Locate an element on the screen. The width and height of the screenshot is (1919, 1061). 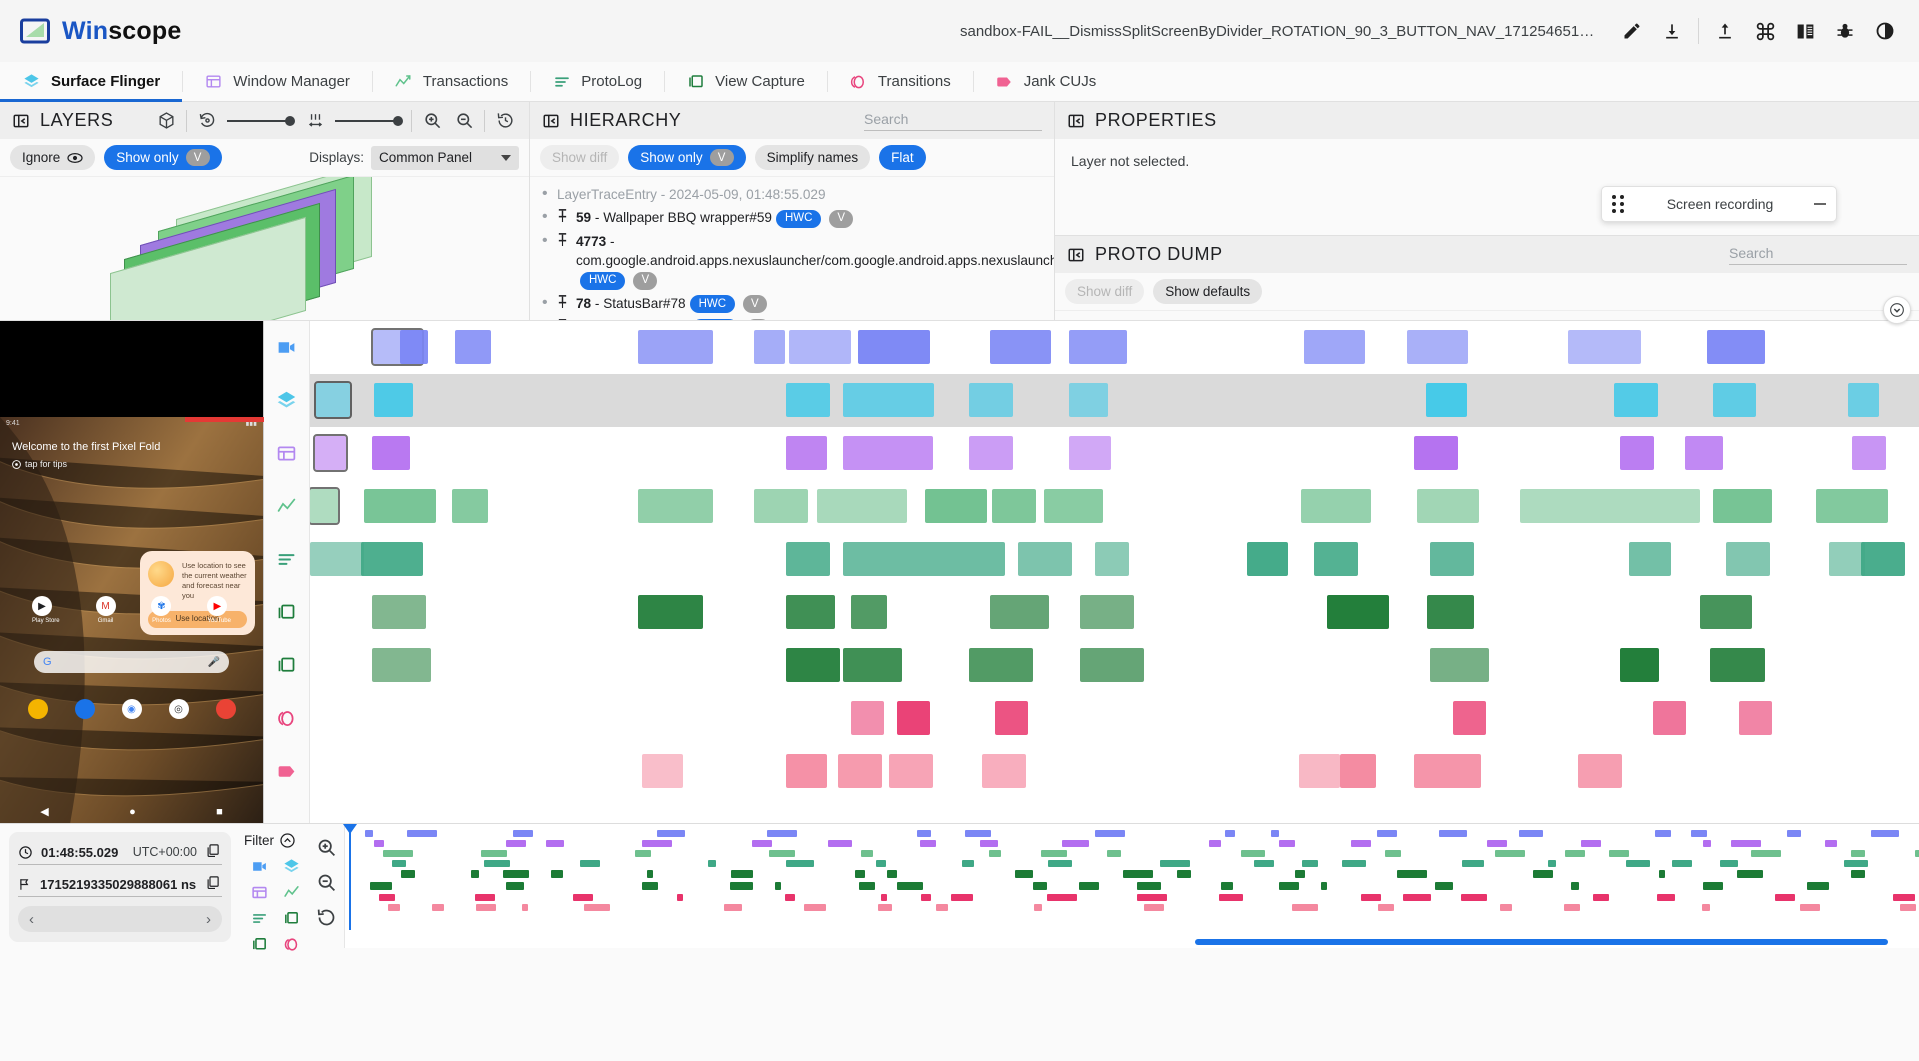
window-manager-trace-icon is located at coordinates (286, 453).